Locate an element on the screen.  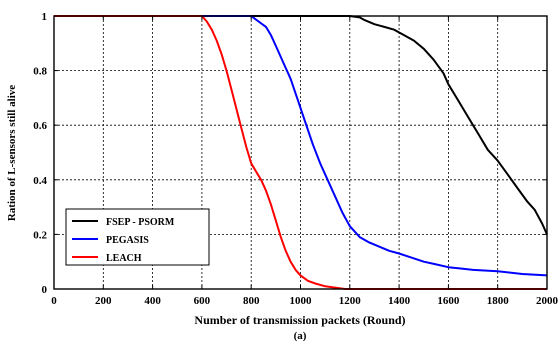
y-tick-labels: 0 0.2 0.4 0.6 0.8 1 is located at coordinates (40, 153).